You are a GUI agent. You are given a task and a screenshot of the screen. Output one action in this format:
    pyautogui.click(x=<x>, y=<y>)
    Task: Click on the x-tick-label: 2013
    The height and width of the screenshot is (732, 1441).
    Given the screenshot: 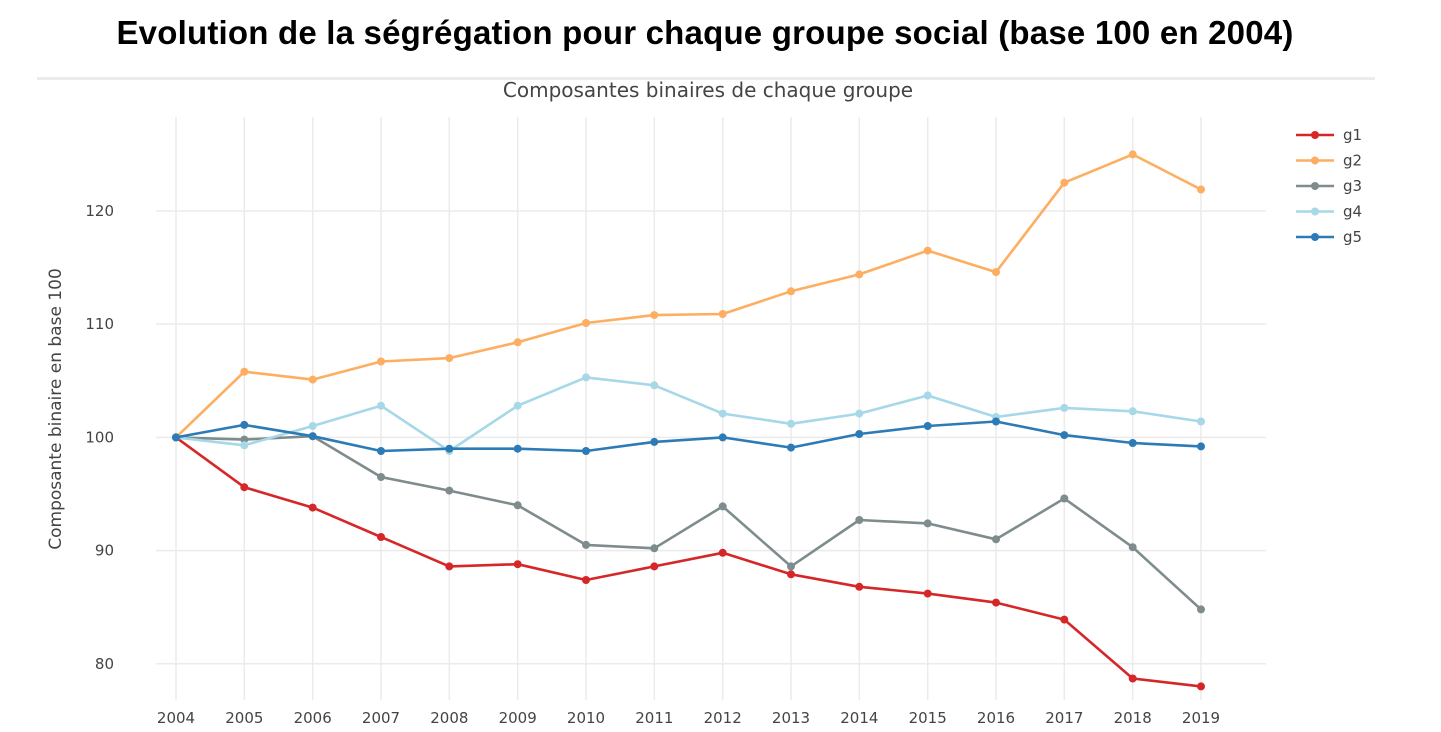 What is the action you would take?
    pyautogui.click(x=791, y=718)
    